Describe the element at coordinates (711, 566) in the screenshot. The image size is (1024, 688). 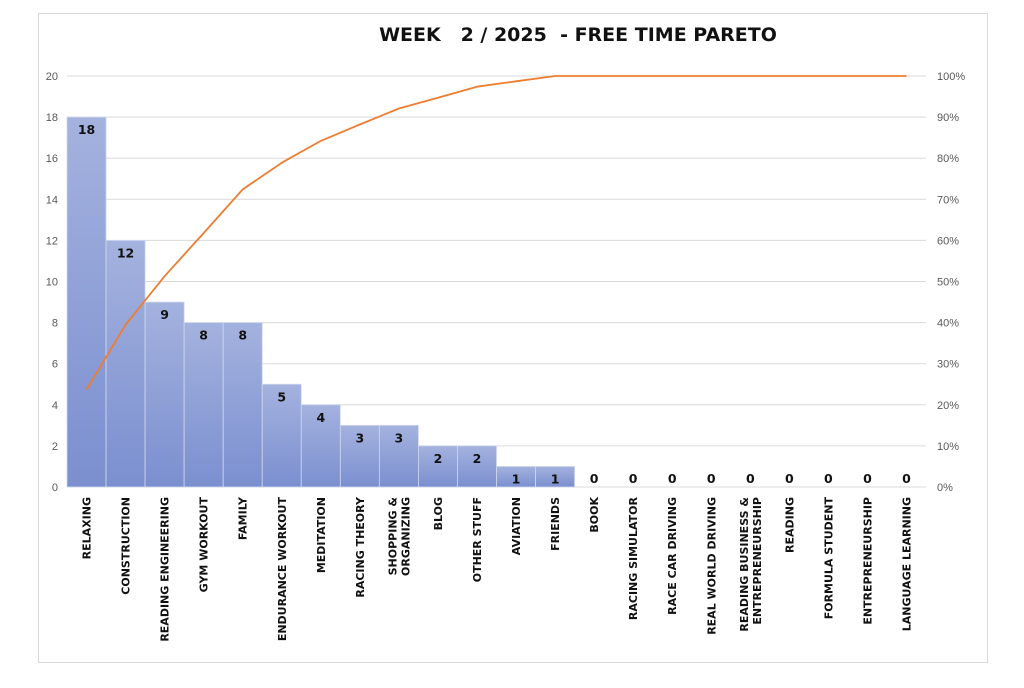
I see `category-label: REAL WORLD DRIVING` at that location.